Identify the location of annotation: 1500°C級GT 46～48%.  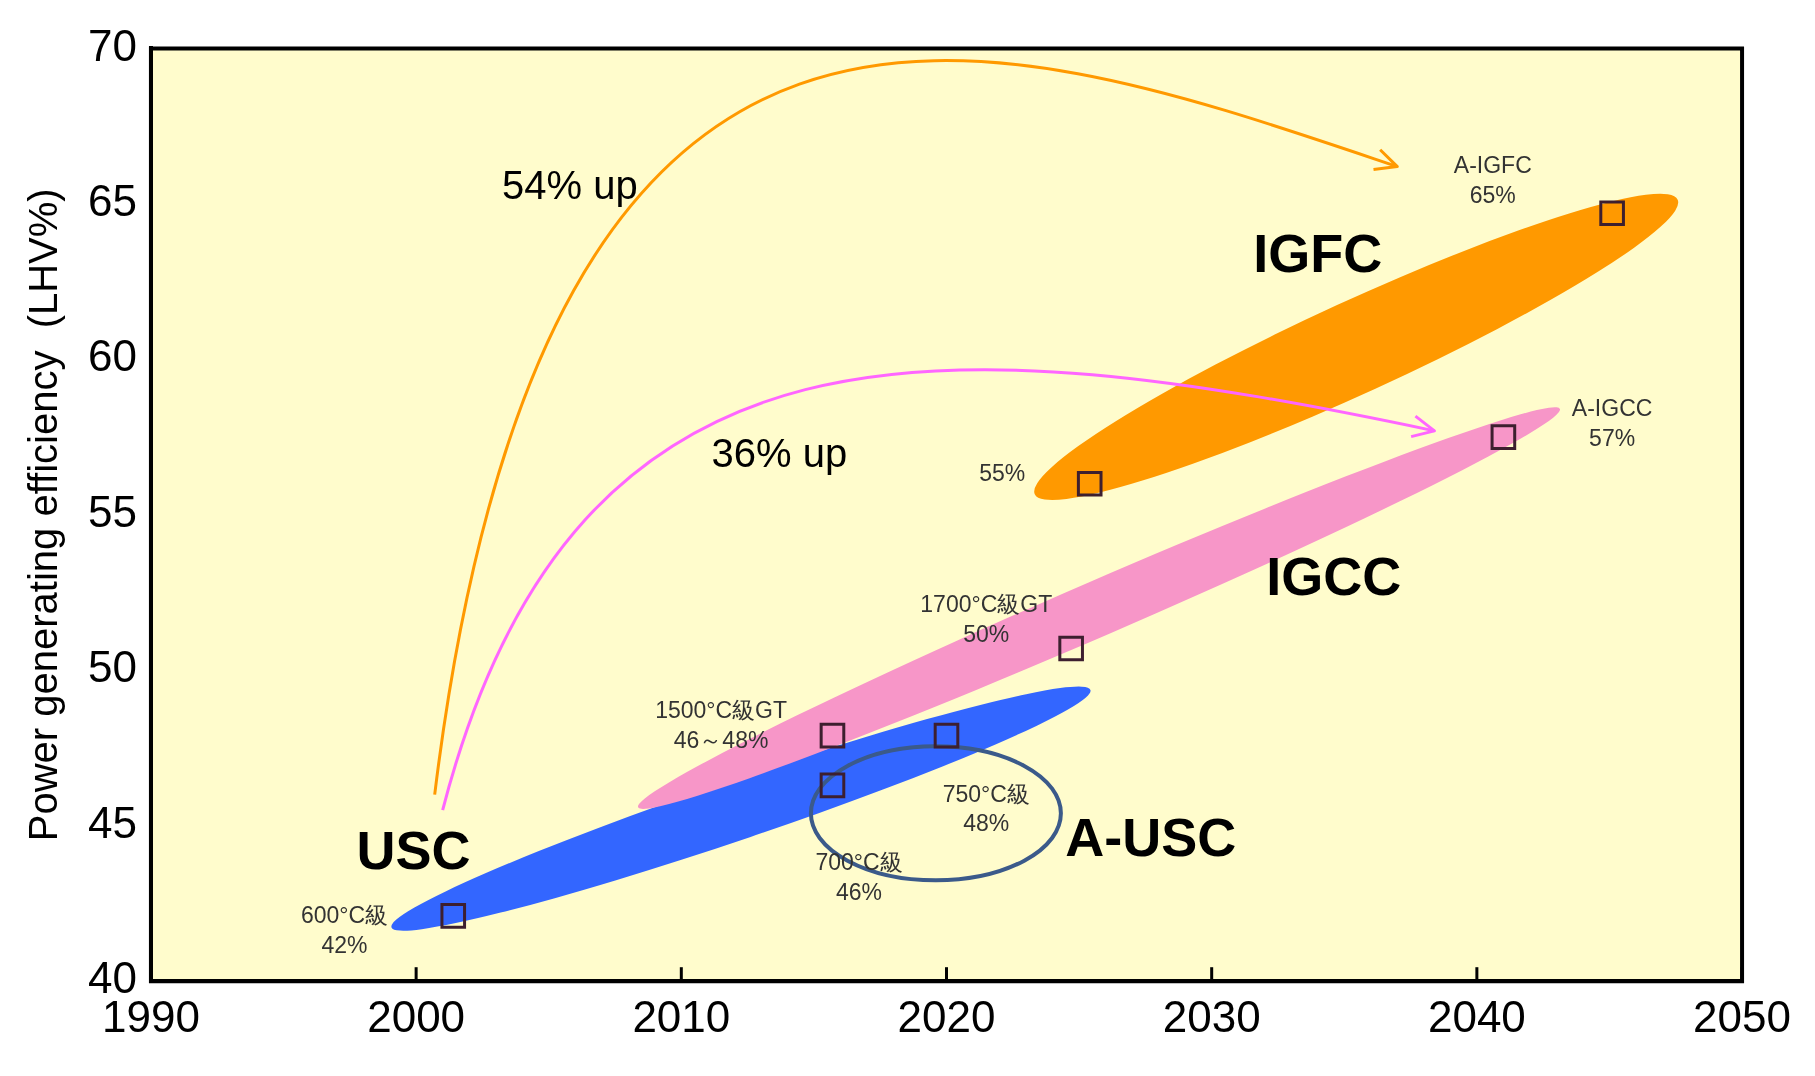
(721, 724).